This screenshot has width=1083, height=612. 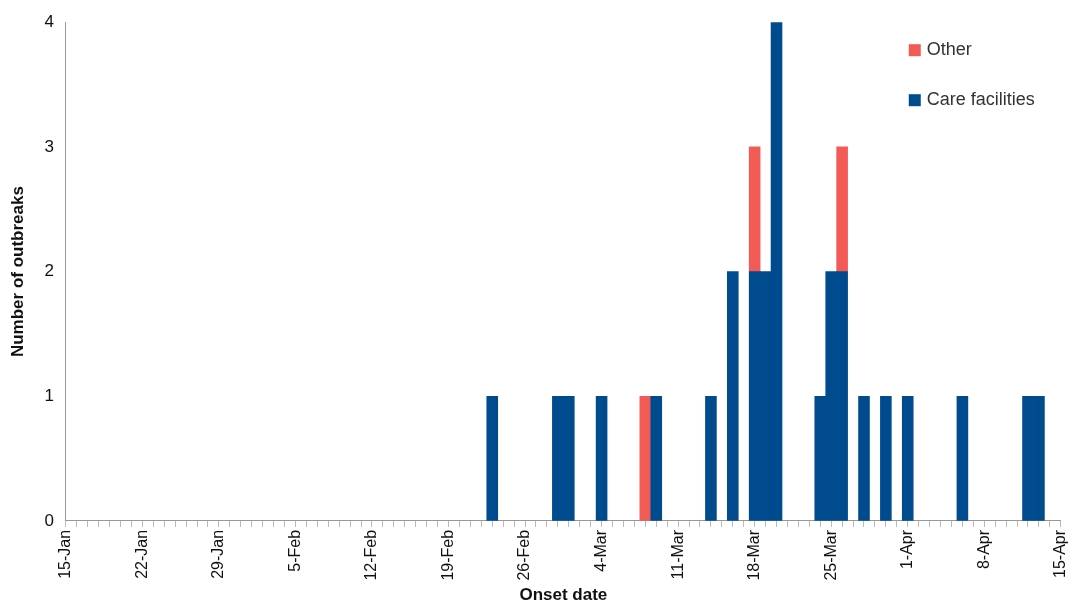 What do you see at coordinates (141, 554) in the screenshot?
I see `x-tick-label: 22-Jan` at bounding box center [141, 554].